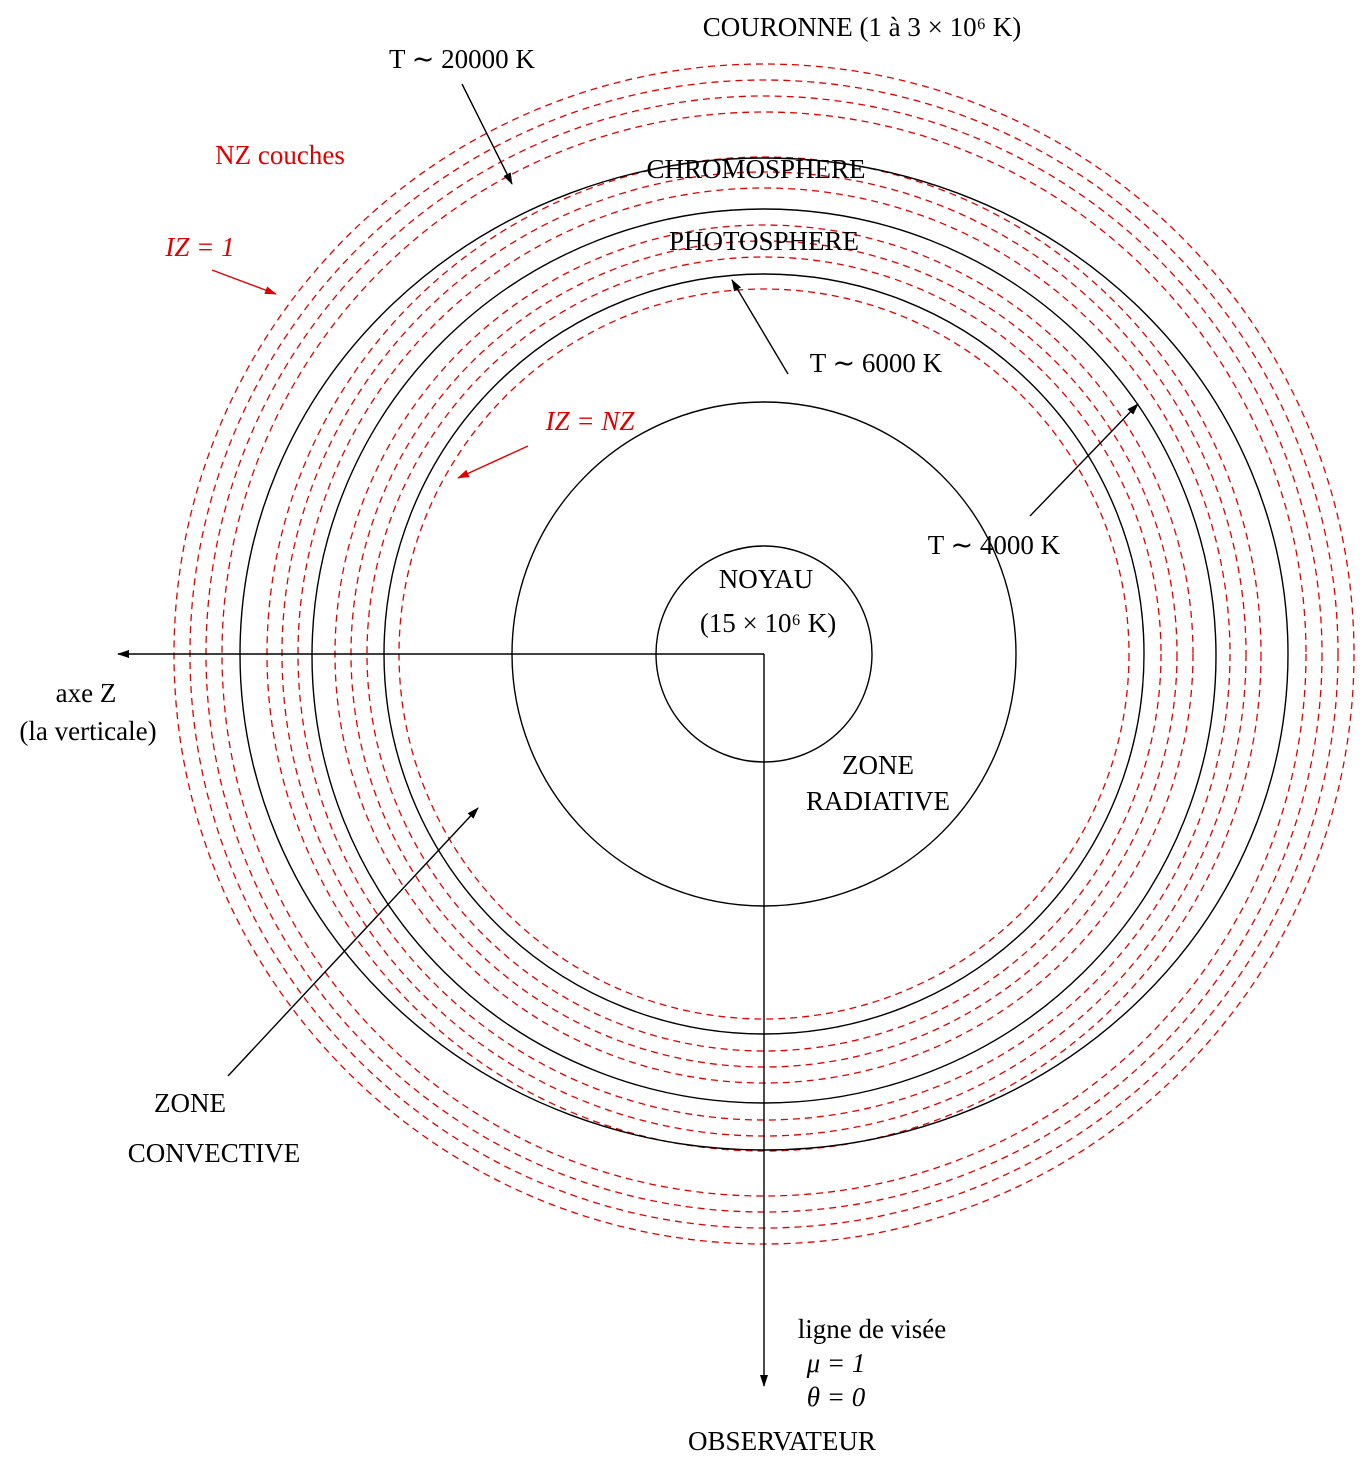 This screenshot has height=1466, width=1367. I want to click on label: T ∼ 6000 K, so click(876, 363).